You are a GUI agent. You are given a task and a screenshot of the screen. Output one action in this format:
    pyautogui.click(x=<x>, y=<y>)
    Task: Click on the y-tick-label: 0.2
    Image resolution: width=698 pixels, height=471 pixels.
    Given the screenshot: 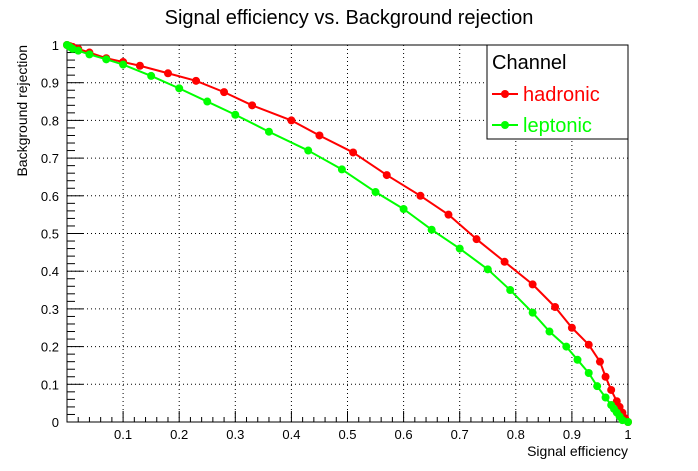 What is the action you would take?
    pyautogui.click(x=50, y=347)
    